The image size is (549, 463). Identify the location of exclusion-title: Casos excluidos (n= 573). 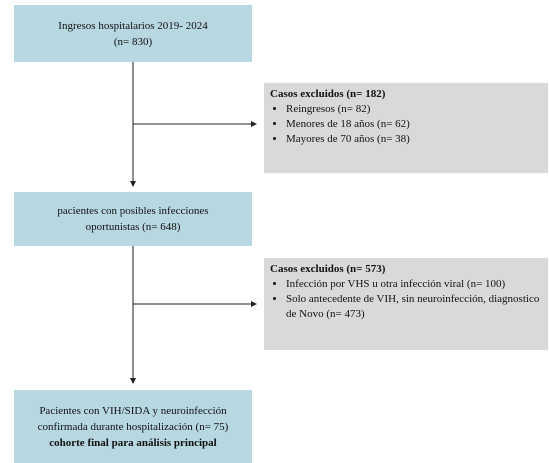
(328, 269).